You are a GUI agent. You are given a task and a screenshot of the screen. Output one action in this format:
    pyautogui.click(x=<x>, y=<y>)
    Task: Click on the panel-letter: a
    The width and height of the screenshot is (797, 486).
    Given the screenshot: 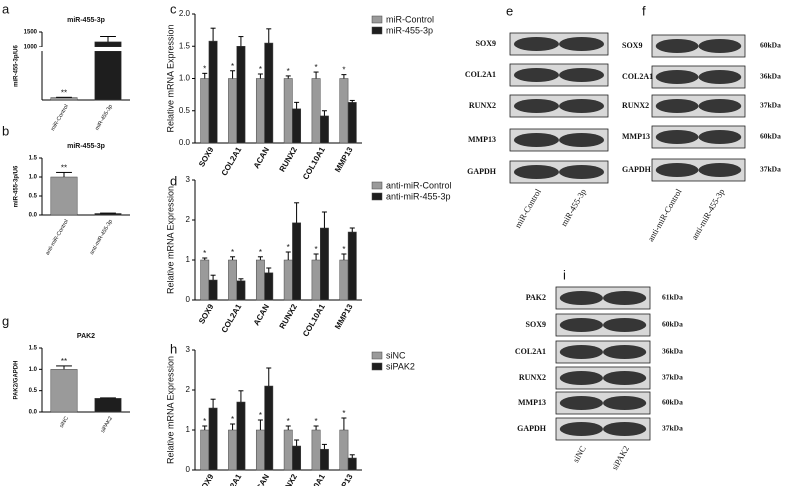 What is the action you would take?
    pyautogui.click(x=6, y=8)
    